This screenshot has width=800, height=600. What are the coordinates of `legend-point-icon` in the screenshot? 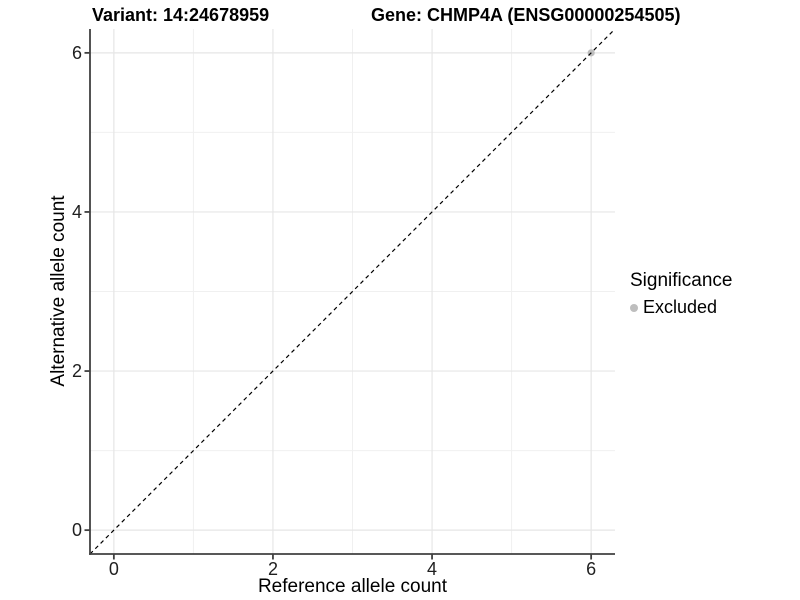 It's located at (634, 307).